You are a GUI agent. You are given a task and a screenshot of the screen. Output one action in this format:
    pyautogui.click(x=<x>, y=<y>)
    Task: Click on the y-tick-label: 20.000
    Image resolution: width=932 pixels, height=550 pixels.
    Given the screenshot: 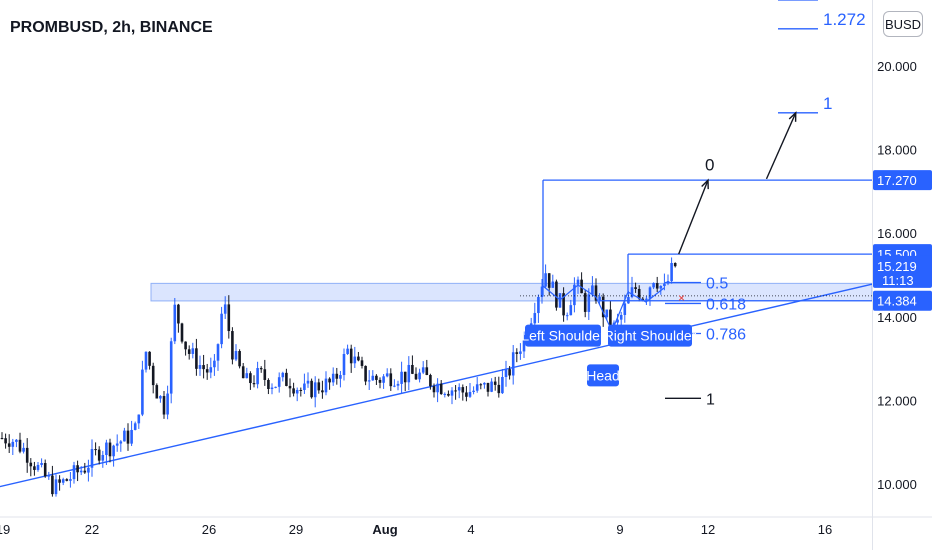 What is the action you would take?
    pyautogui.click(x=897, y=66)
    